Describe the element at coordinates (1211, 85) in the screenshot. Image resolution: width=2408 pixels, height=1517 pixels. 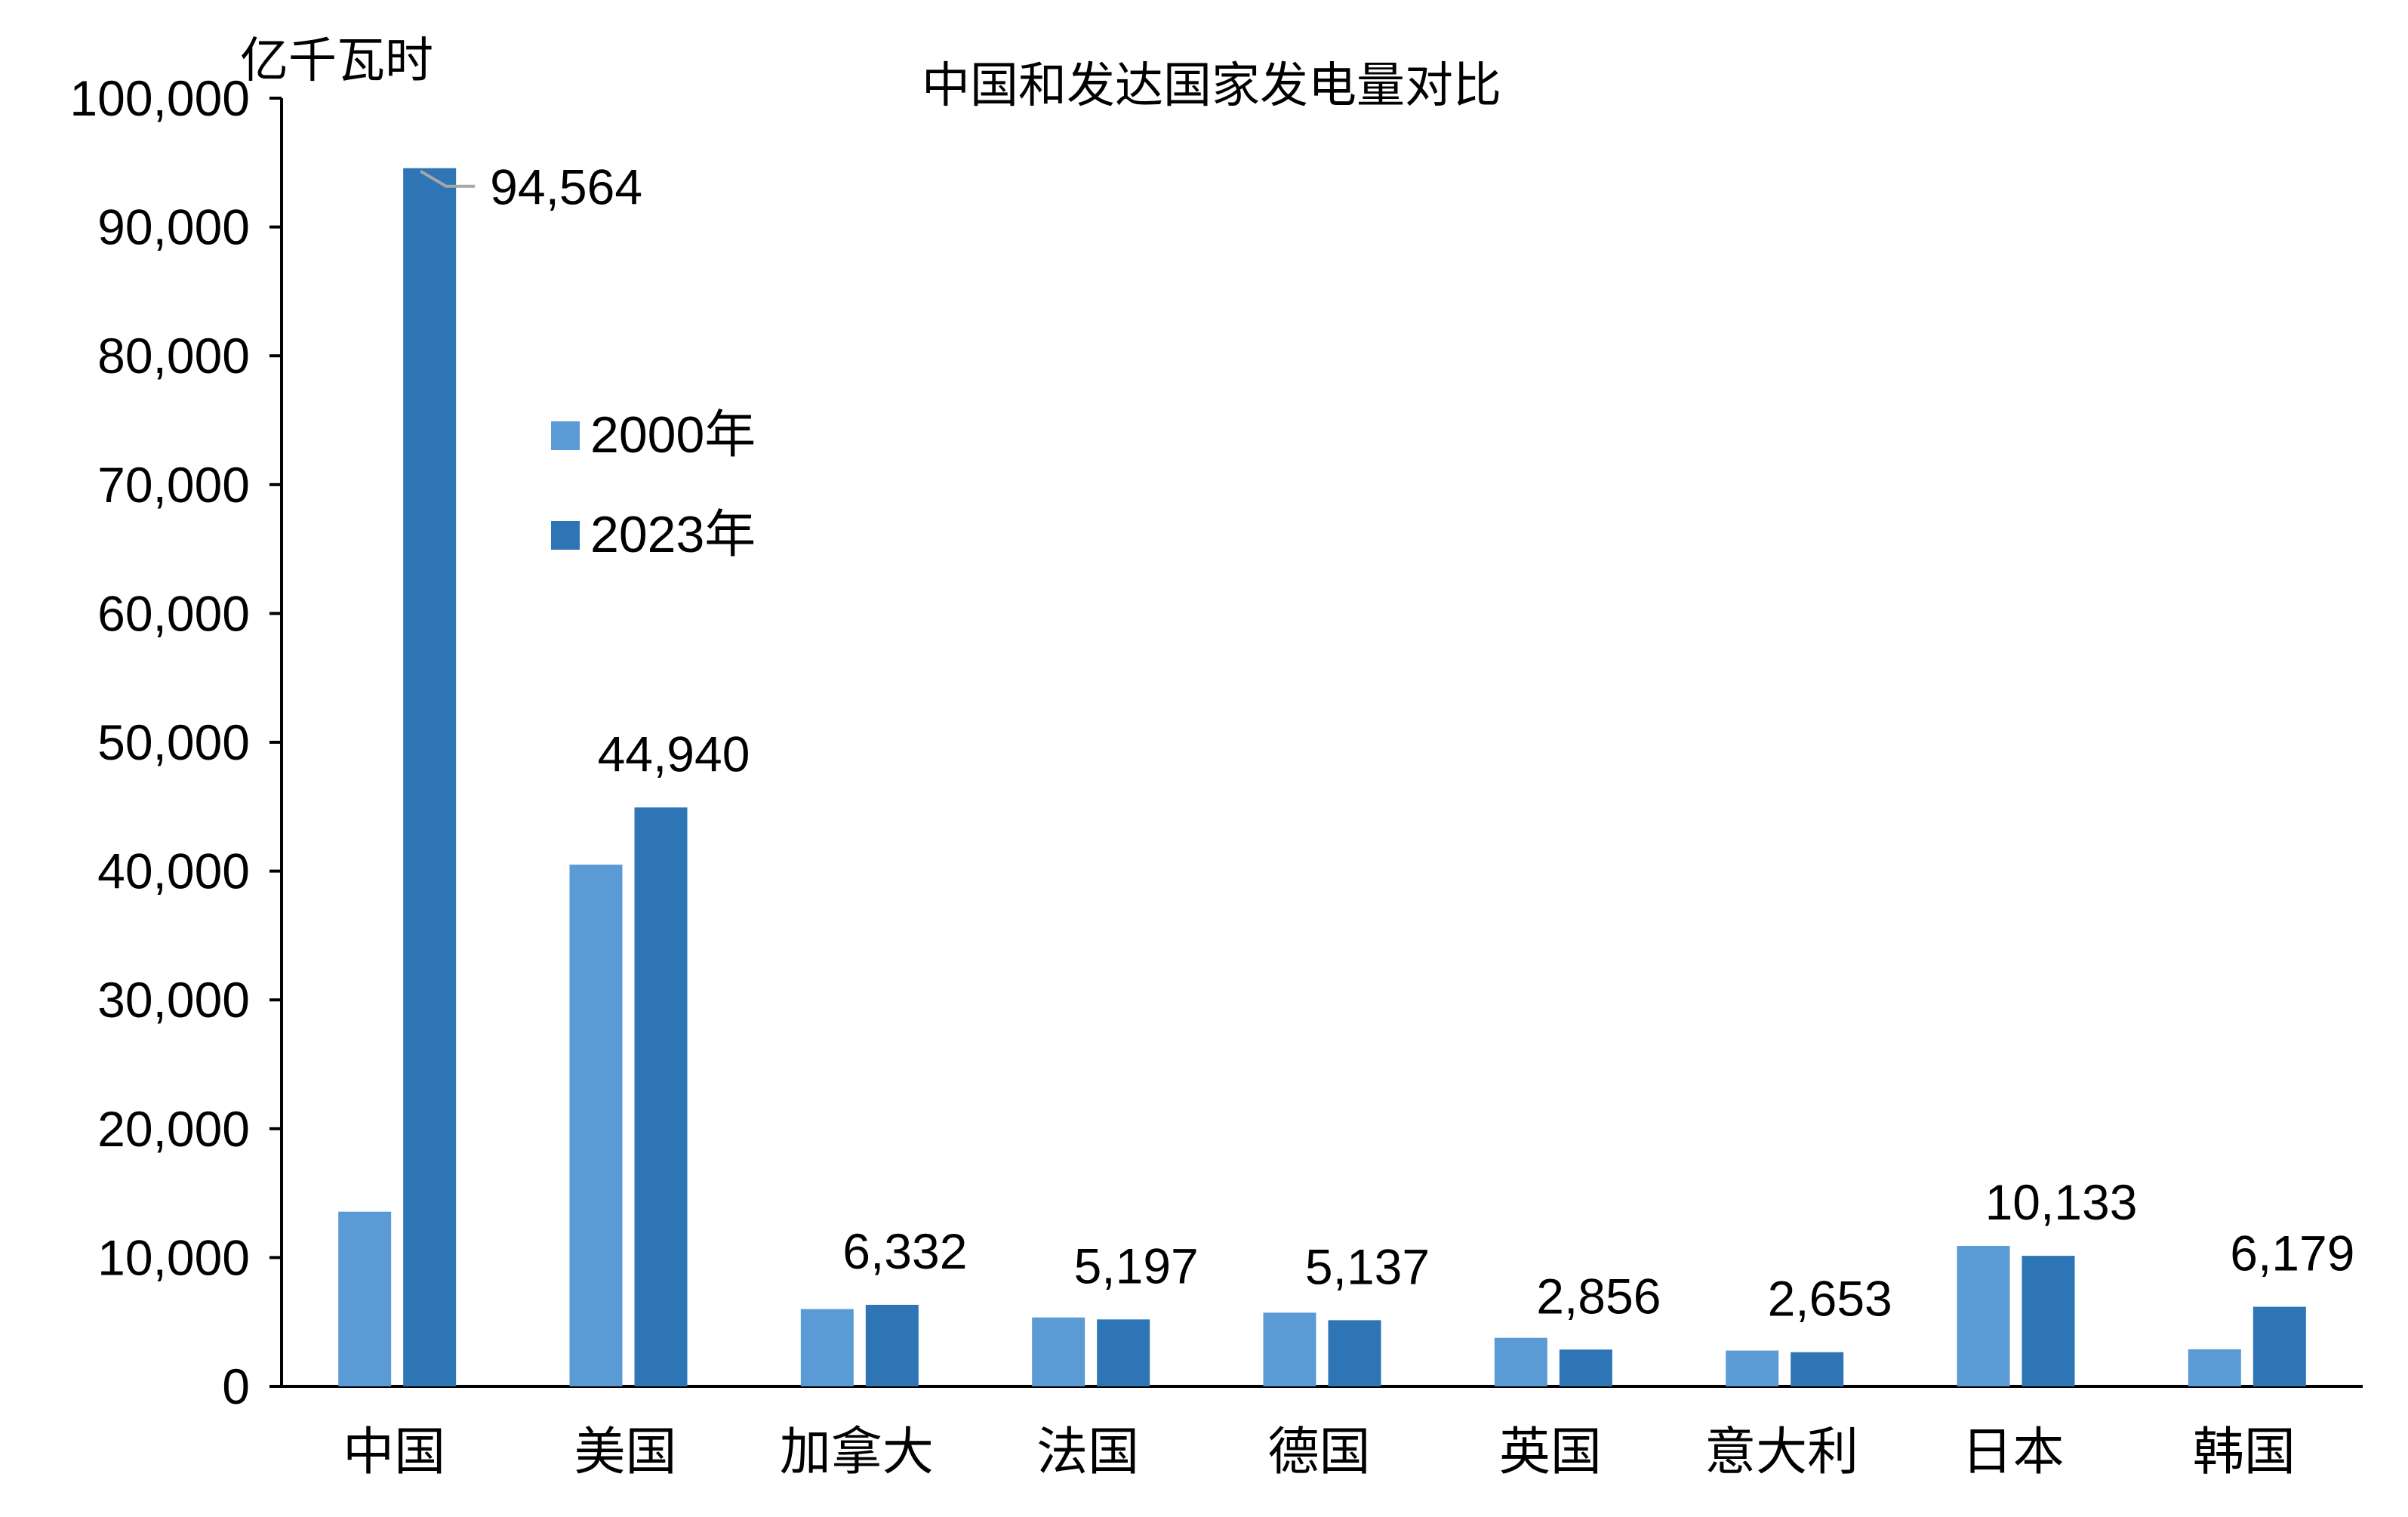
I see `chart-title: 中国和发达国家发电量对比` at that location.